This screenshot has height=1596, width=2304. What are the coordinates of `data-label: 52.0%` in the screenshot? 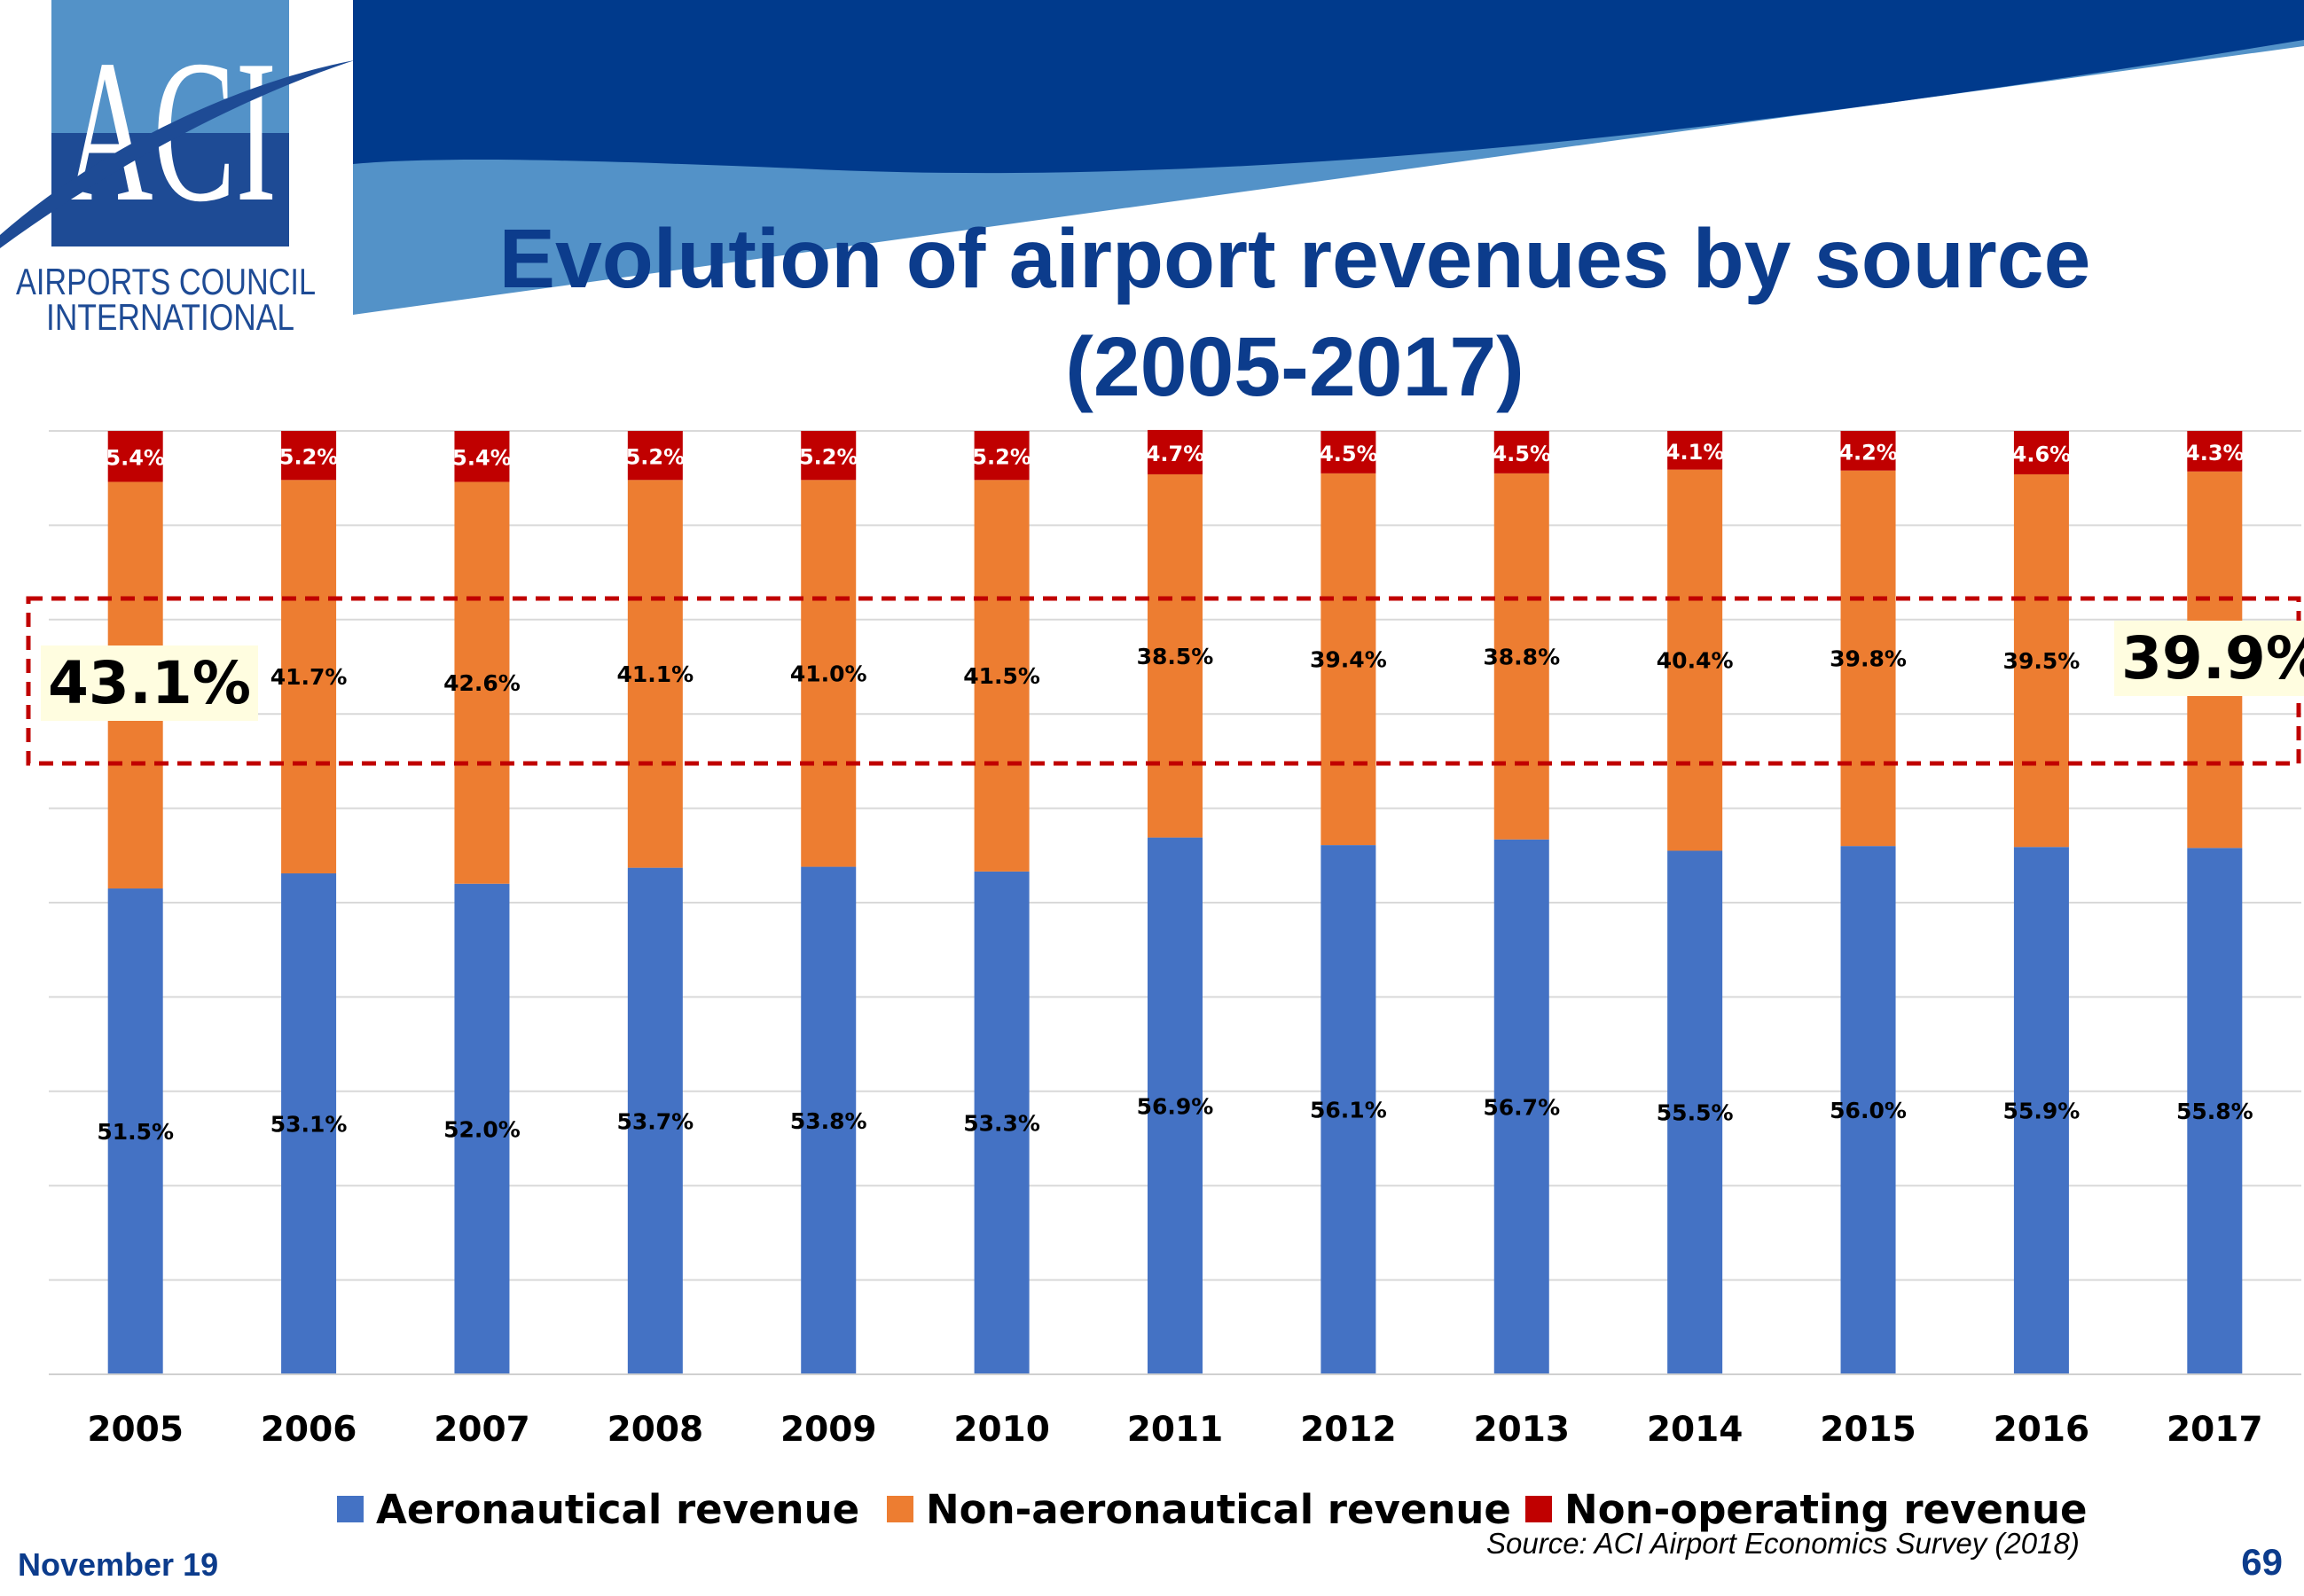 It's located at (482, 1129).